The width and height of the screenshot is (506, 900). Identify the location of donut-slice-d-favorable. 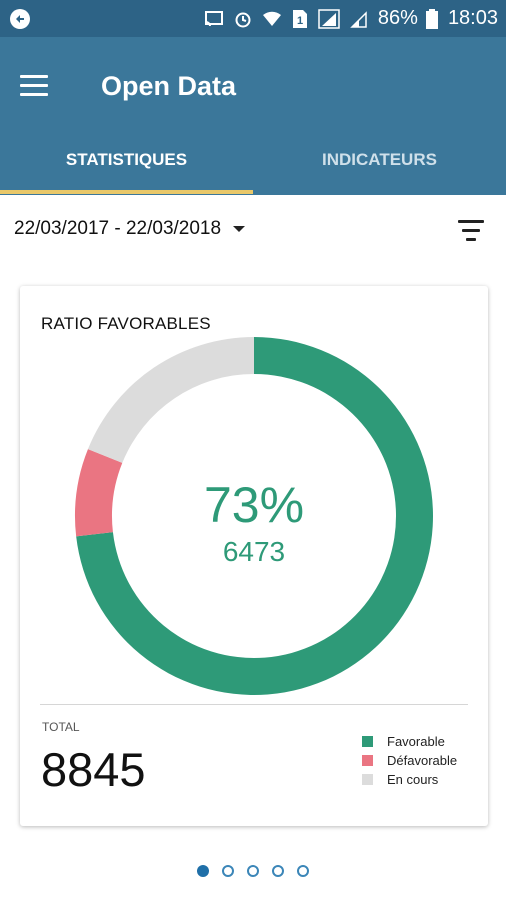
(99, 493).